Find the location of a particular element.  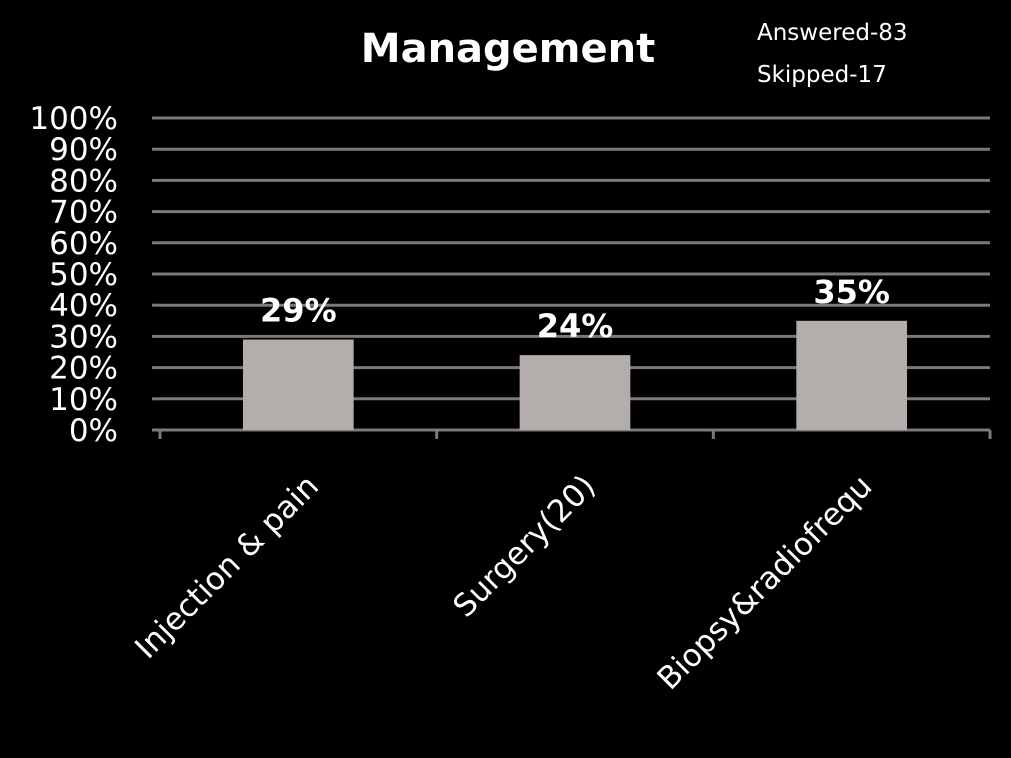

y-tick-label: 30% is located at coordinates (83, 337).